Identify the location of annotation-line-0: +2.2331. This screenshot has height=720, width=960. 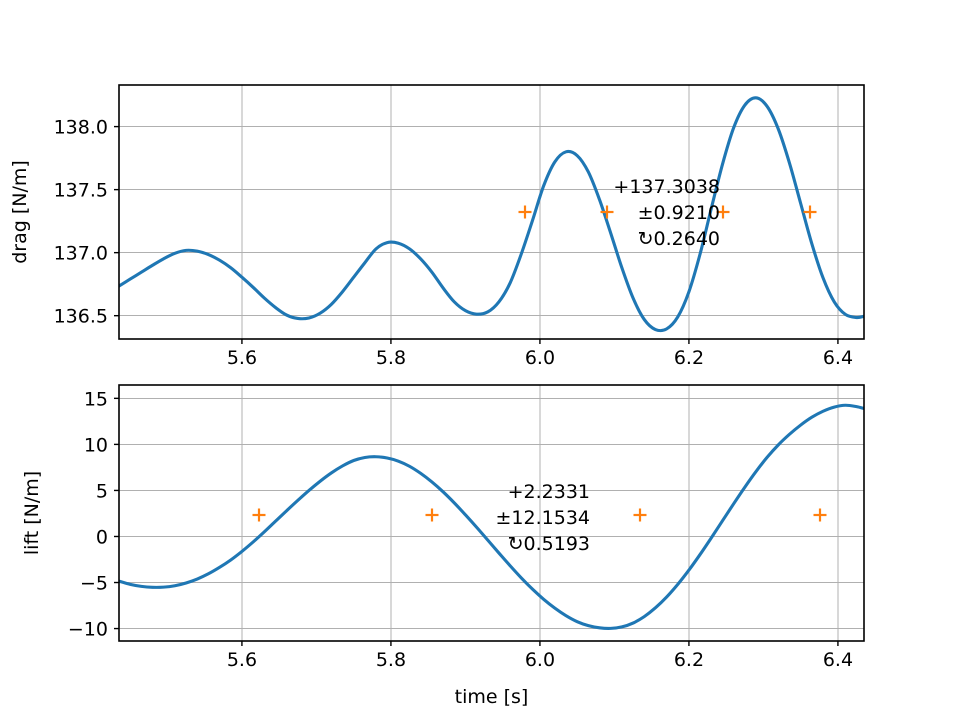
(549, 492).